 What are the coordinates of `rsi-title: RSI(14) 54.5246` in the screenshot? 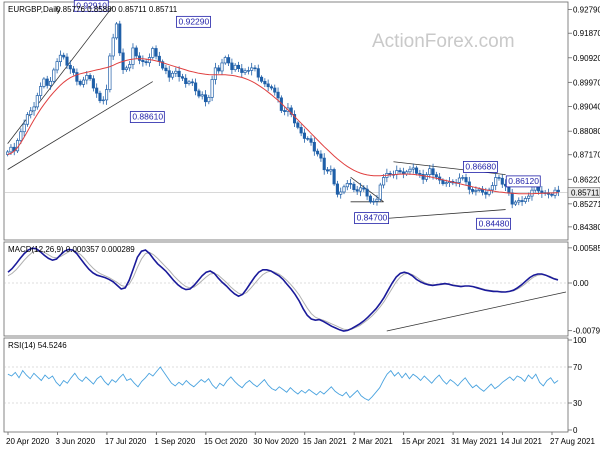 It's located at (37, 345).